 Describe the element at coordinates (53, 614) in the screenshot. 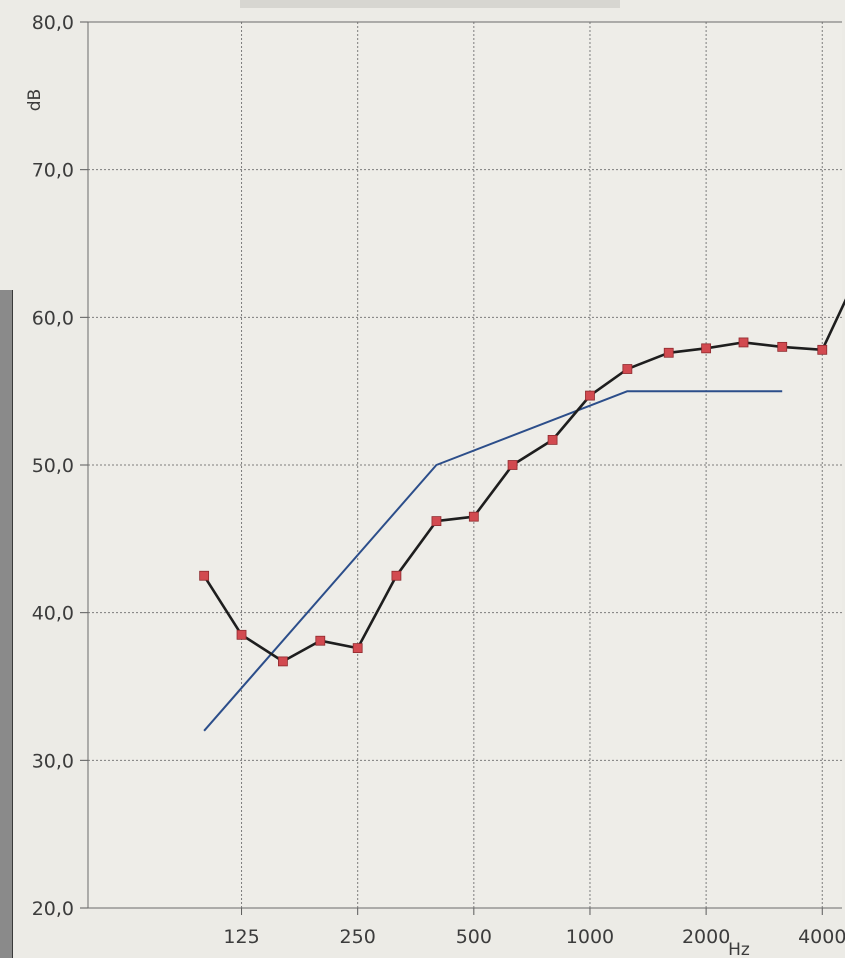

I see `y-tick-label: 40,0` at that location.